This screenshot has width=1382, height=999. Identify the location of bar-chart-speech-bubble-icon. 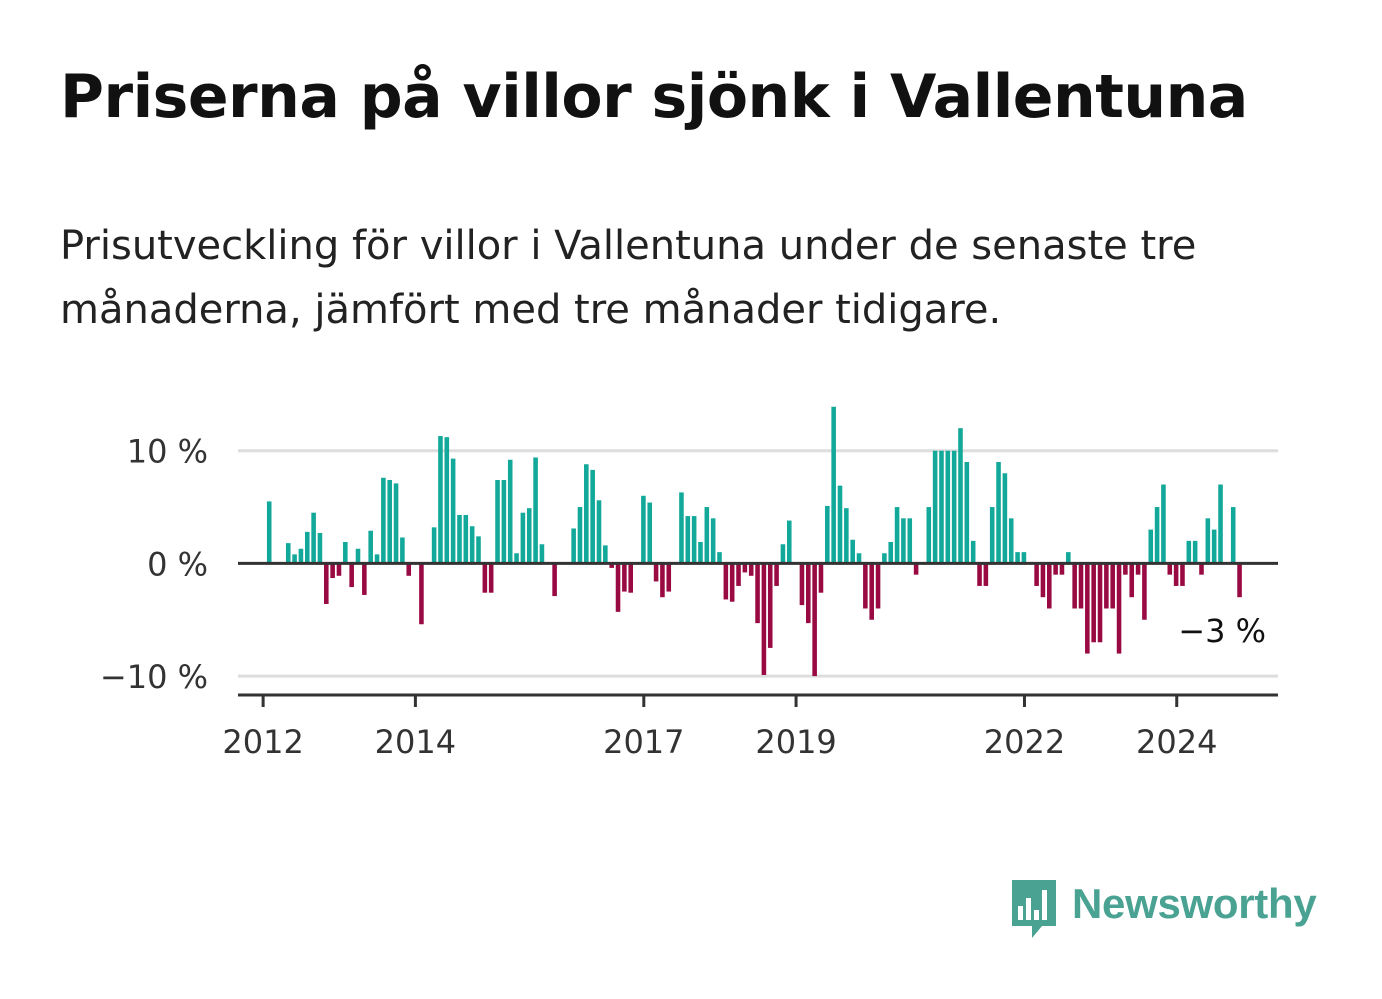
(1034, 909).